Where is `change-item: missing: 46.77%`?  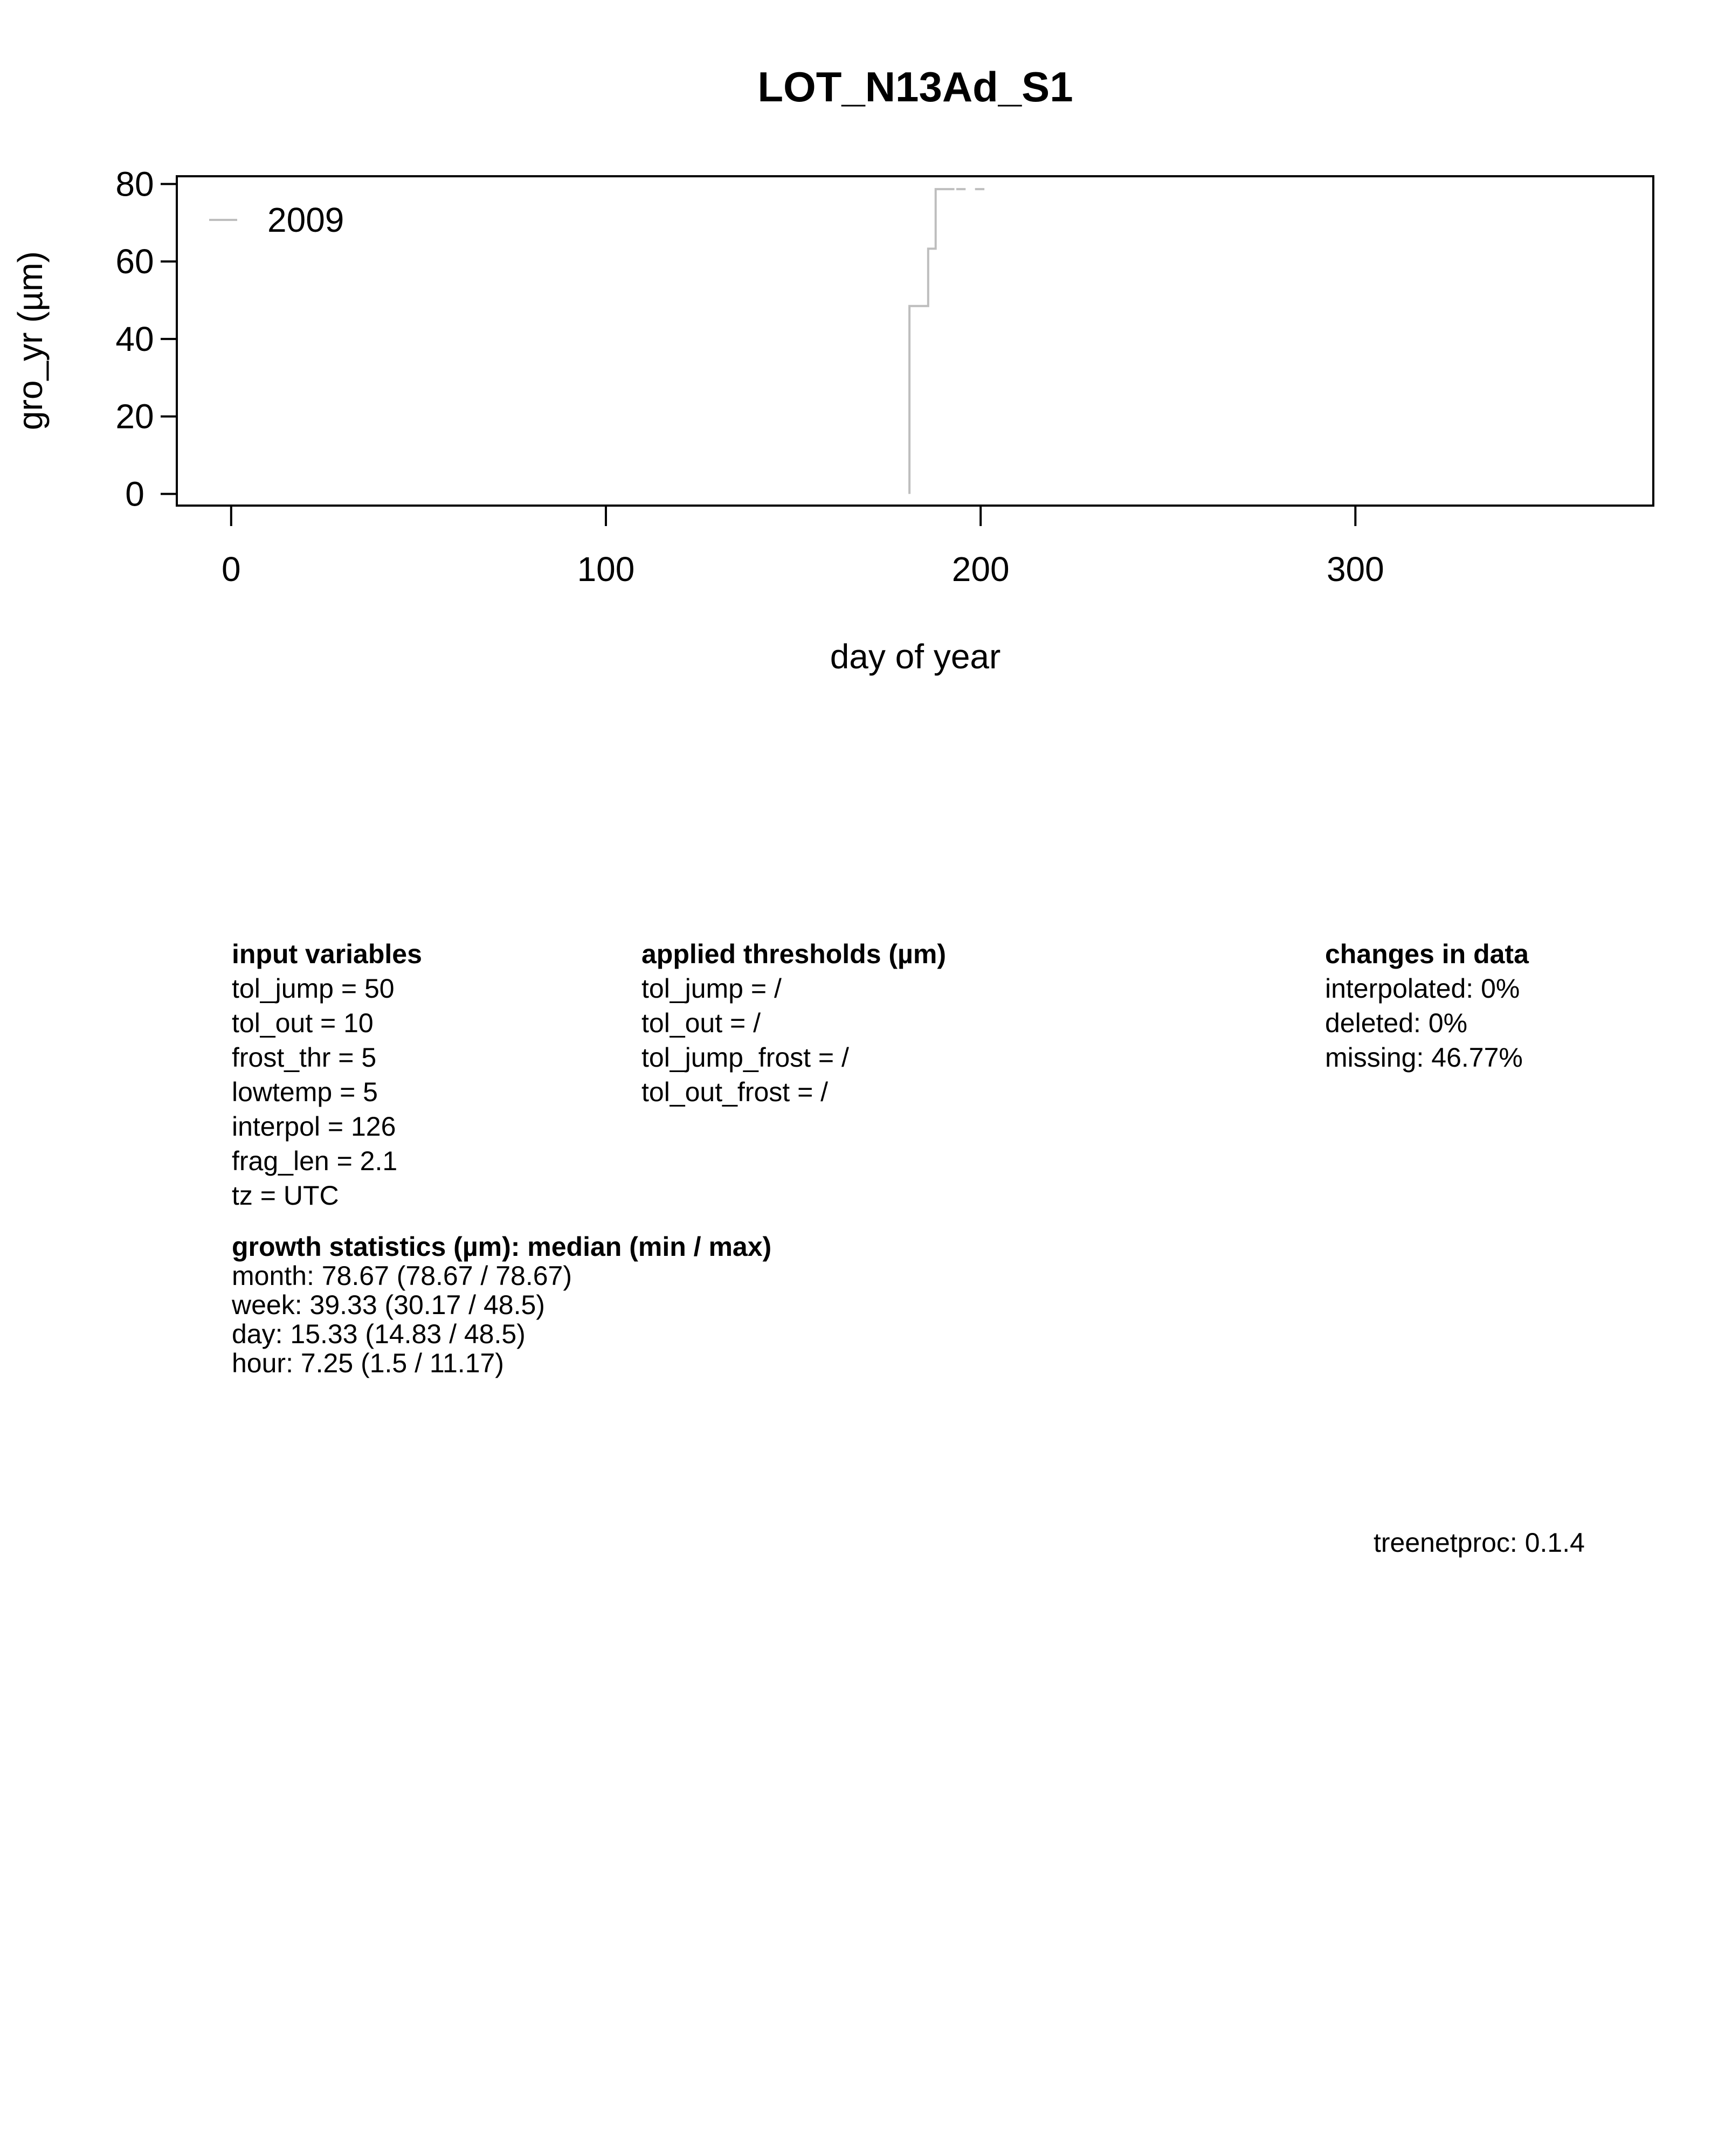
change-item: missing: 46.77% is located at coordinates (1424, 1057).